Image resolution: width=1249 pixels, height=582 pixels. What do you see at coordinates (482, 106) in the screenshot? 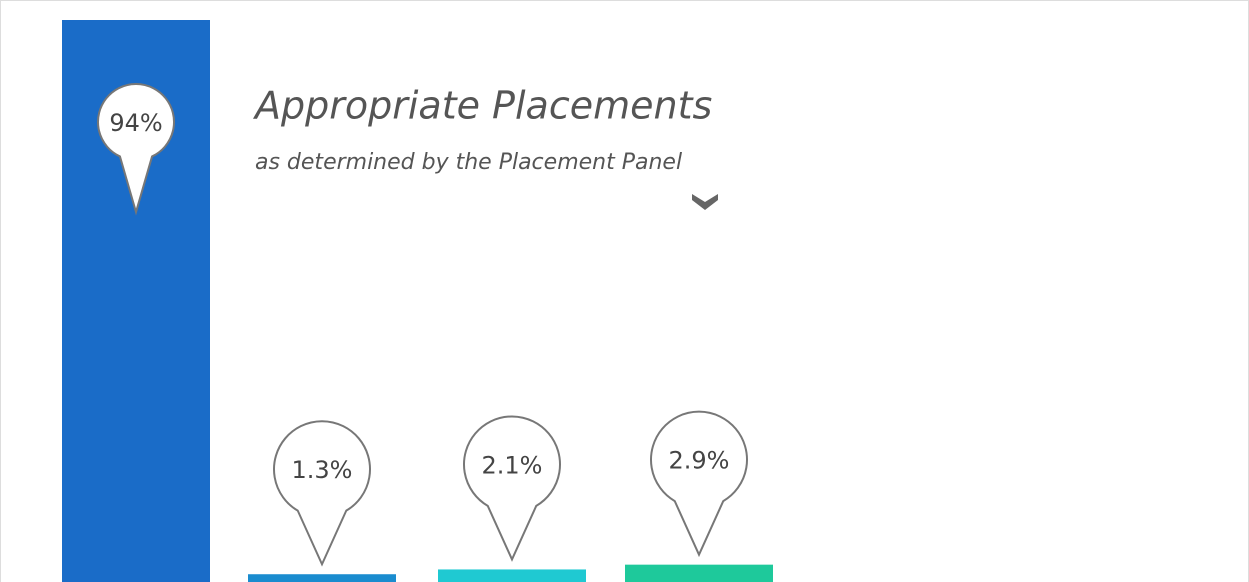
I see `chart-title: Appropriate Placements` at bounding box center [482, 106].